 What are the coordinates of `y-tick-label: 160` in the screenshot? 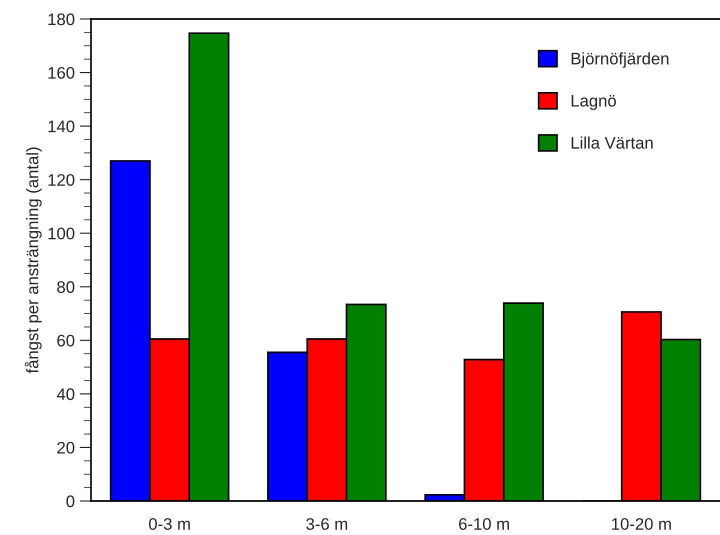 It's located at (61, 72).